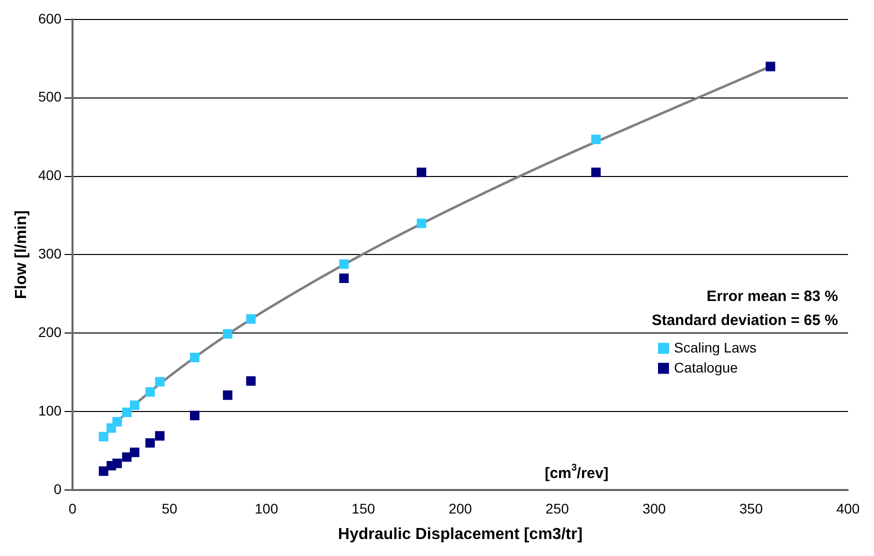 Image resolution: width=874 pixels, height=556 pixels. Describe the element at coordinates (745, 321) in the screenshot. I see `annotation: Standard deviation = 65 %` at that location.